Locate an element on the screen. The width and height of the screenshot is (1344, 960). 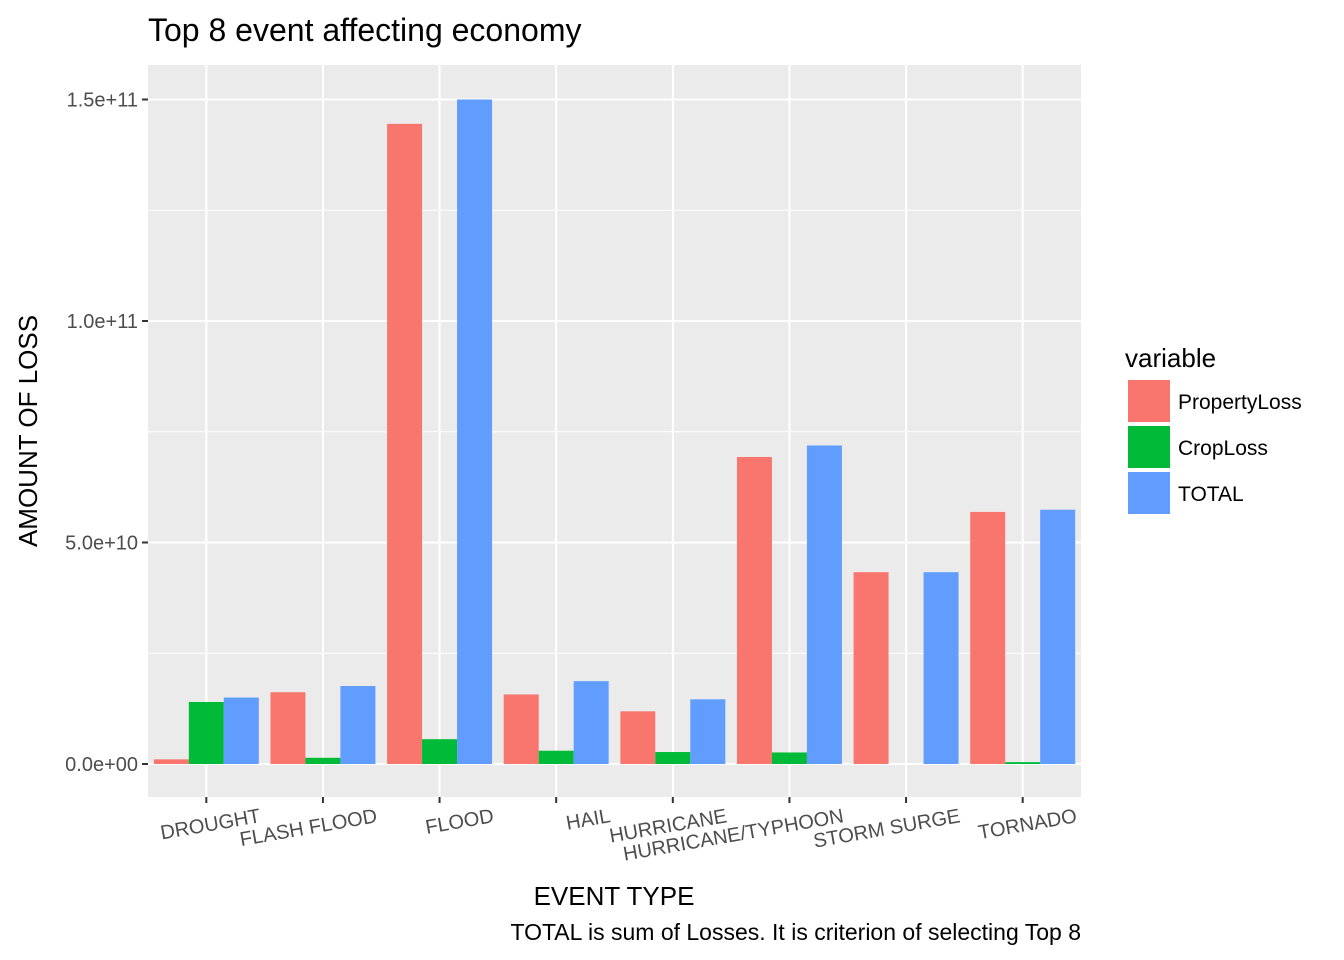
legend-key-croploss is located at coordinates (1149, 447).